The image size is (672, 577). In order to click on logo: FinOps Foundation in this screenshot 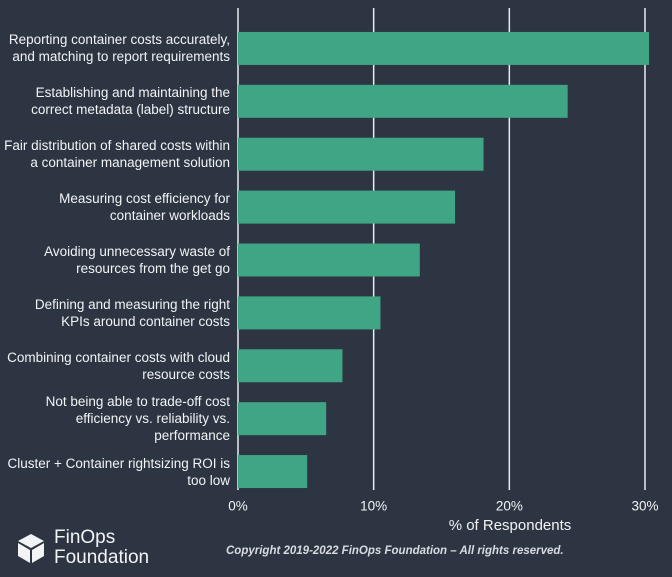, I will do `click(82, 548)`.